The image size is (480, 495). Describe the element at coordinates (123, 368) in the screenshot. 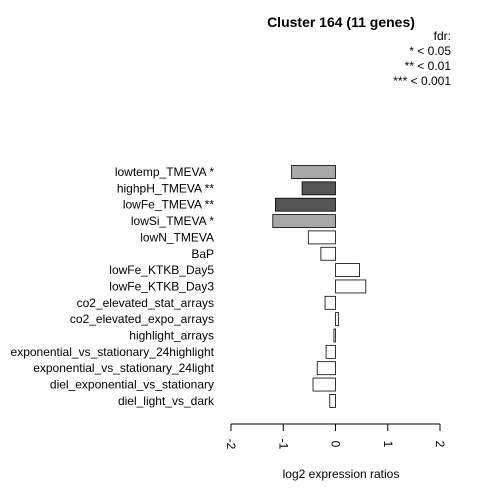

I see `category-label: exponential_vs_stationary_24light` at that location.